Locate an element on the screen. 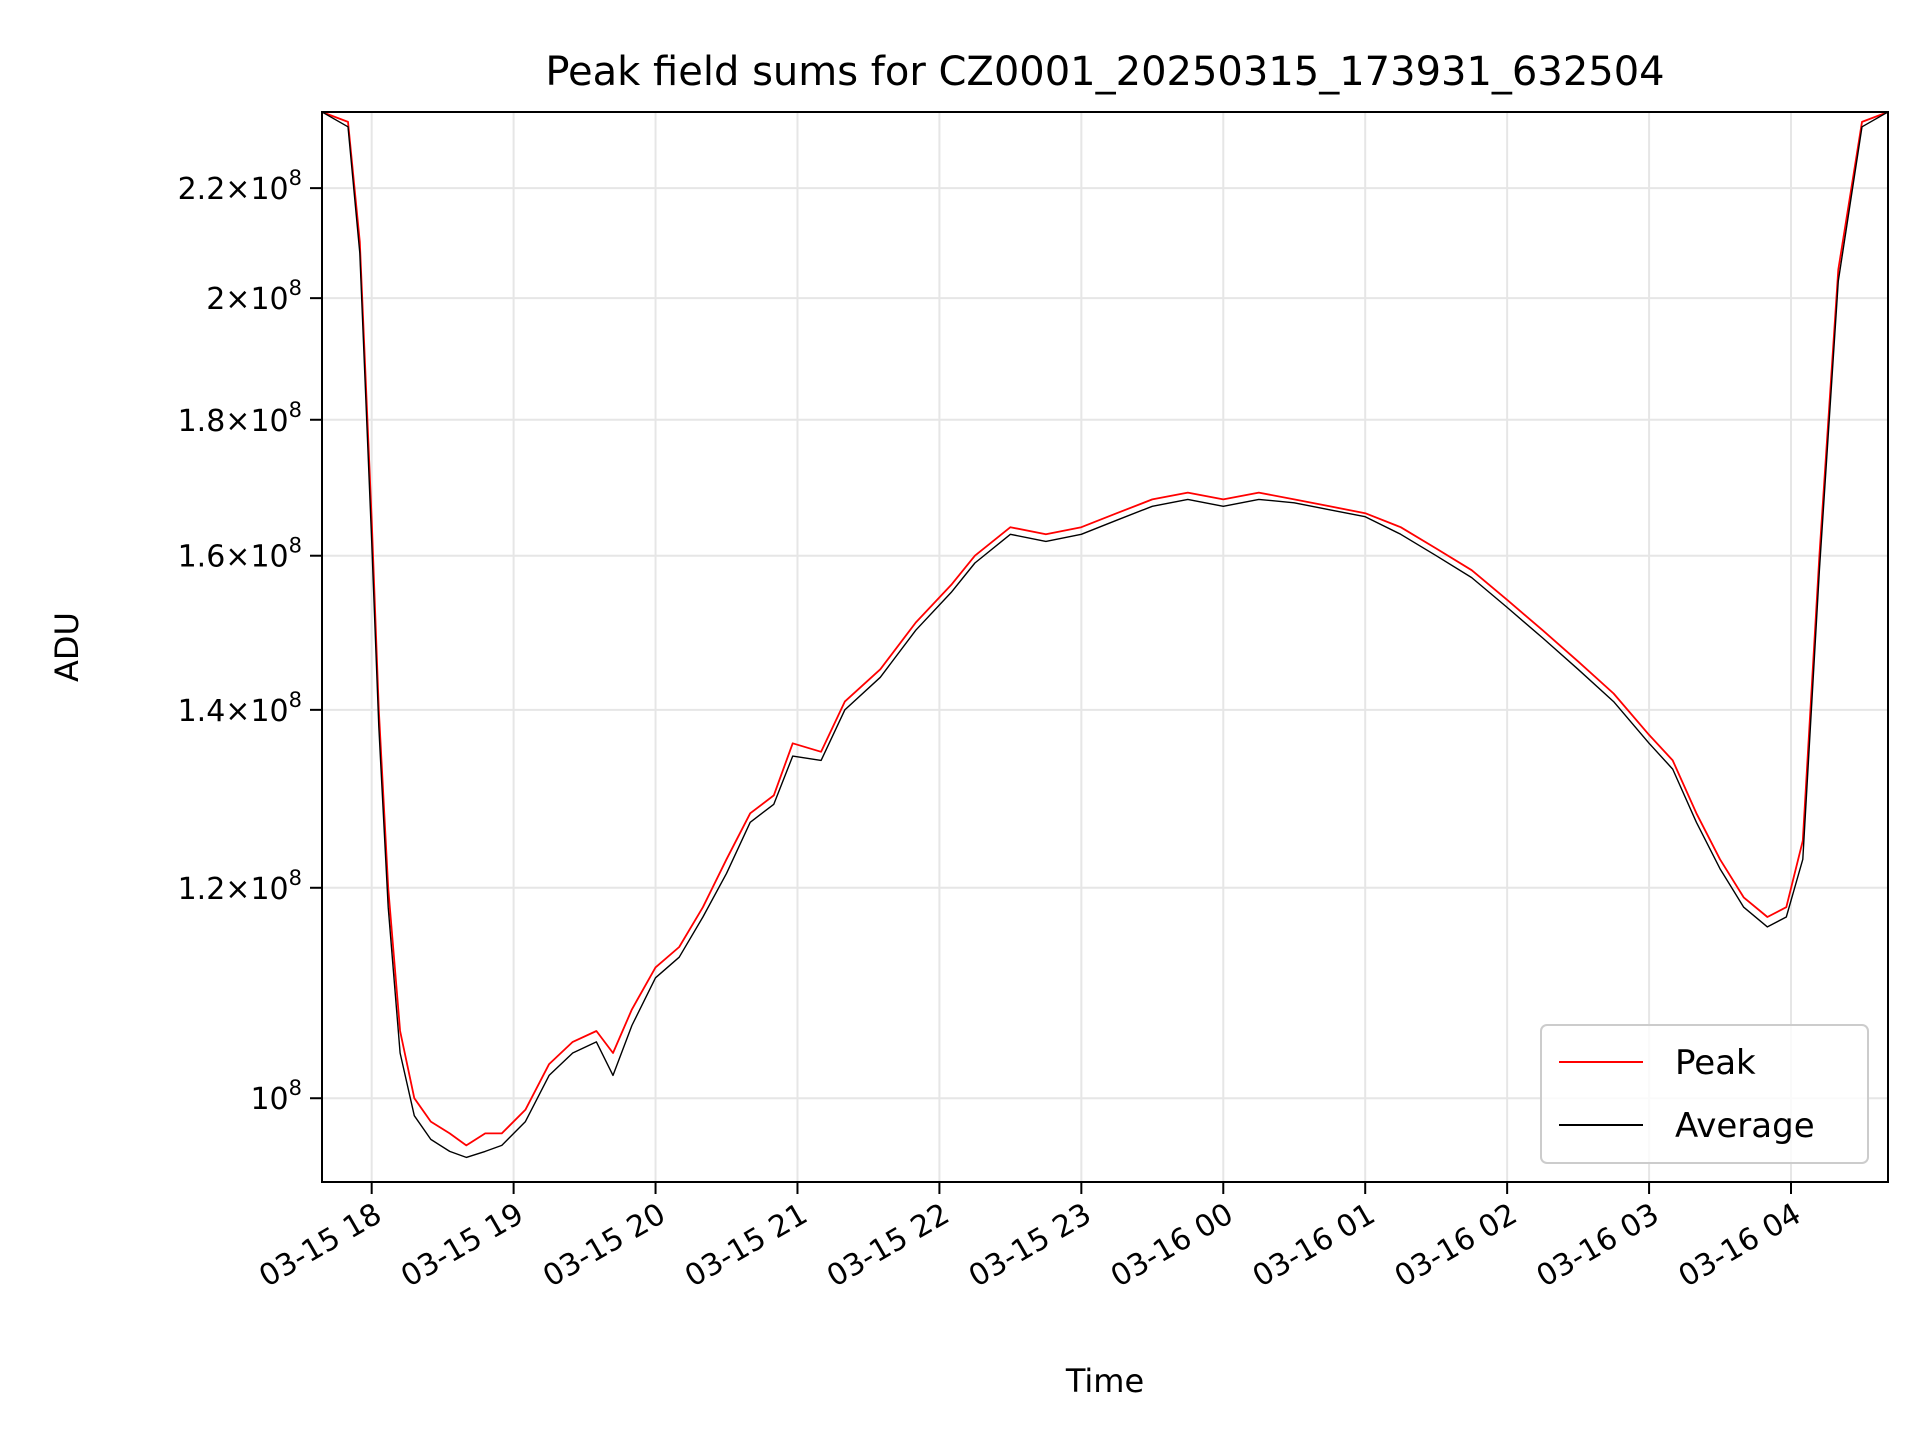 The width and height of the screenshot is (1920, 1440). y-tick-label: 2×10⁸ is located at coordinates (254, 296).